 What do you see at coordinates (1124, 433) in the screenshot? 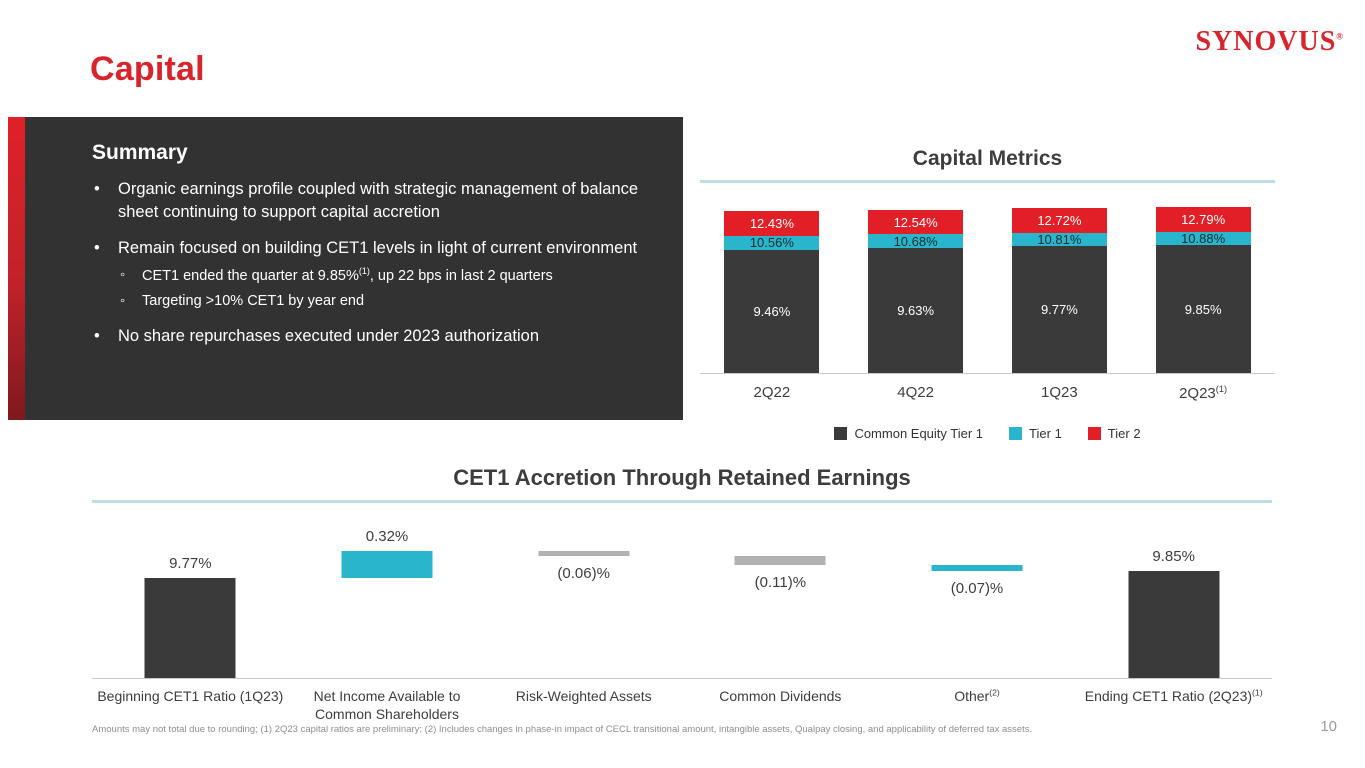
I see `legend-label: Tier 2` at bounding box center [1124, 433].